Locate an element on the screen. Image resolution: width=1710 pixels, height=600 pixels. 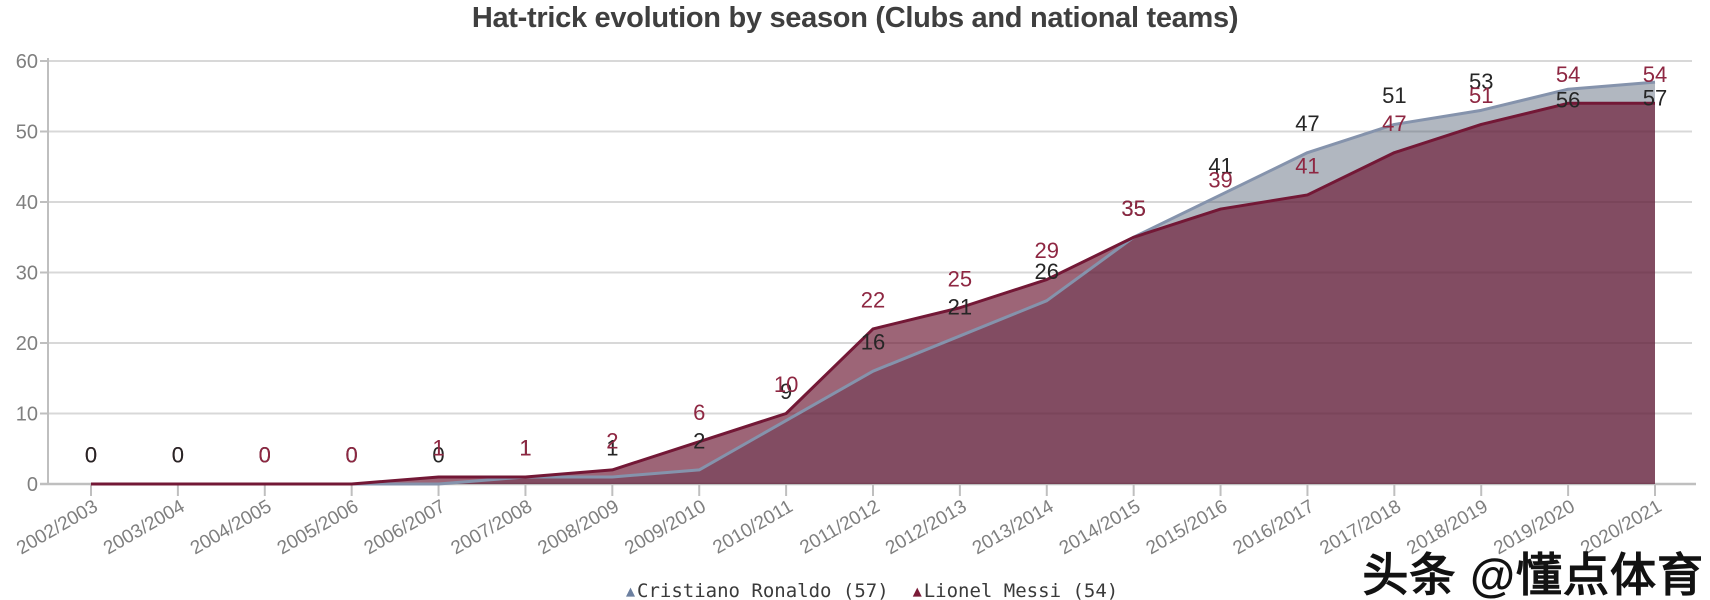
x-axis-label: 2012/2013 is located at coordinates (926, 527).